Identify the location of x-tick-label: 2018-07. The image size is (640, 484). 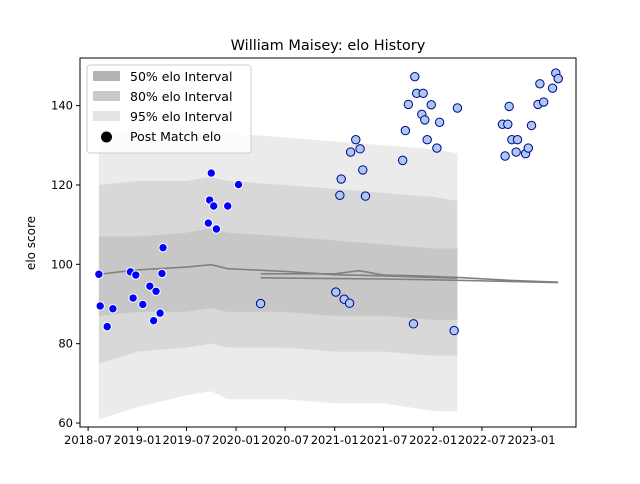
(88, 440).